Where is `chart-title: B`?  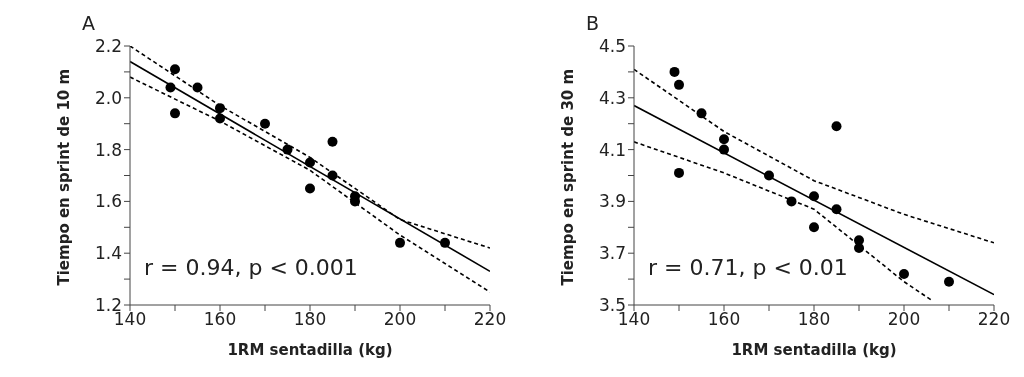 chart-title: B is located at coordinates (593, 23).